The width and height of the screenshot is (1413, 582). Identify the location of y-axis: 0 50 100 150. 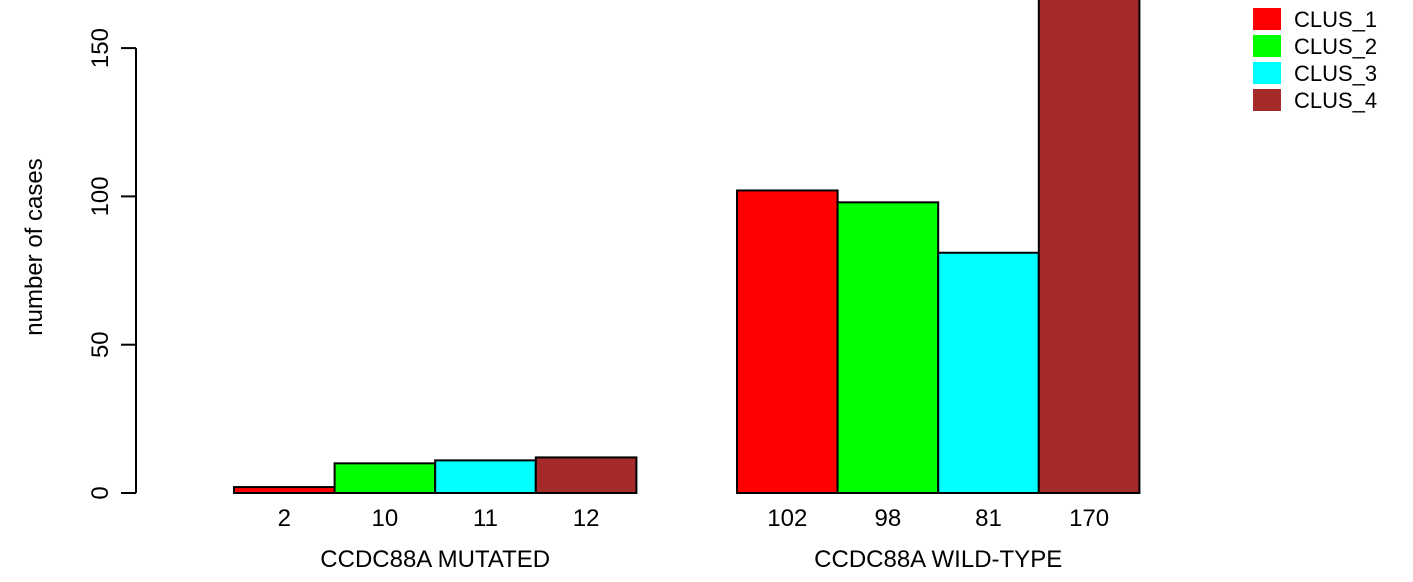
(112, 264).